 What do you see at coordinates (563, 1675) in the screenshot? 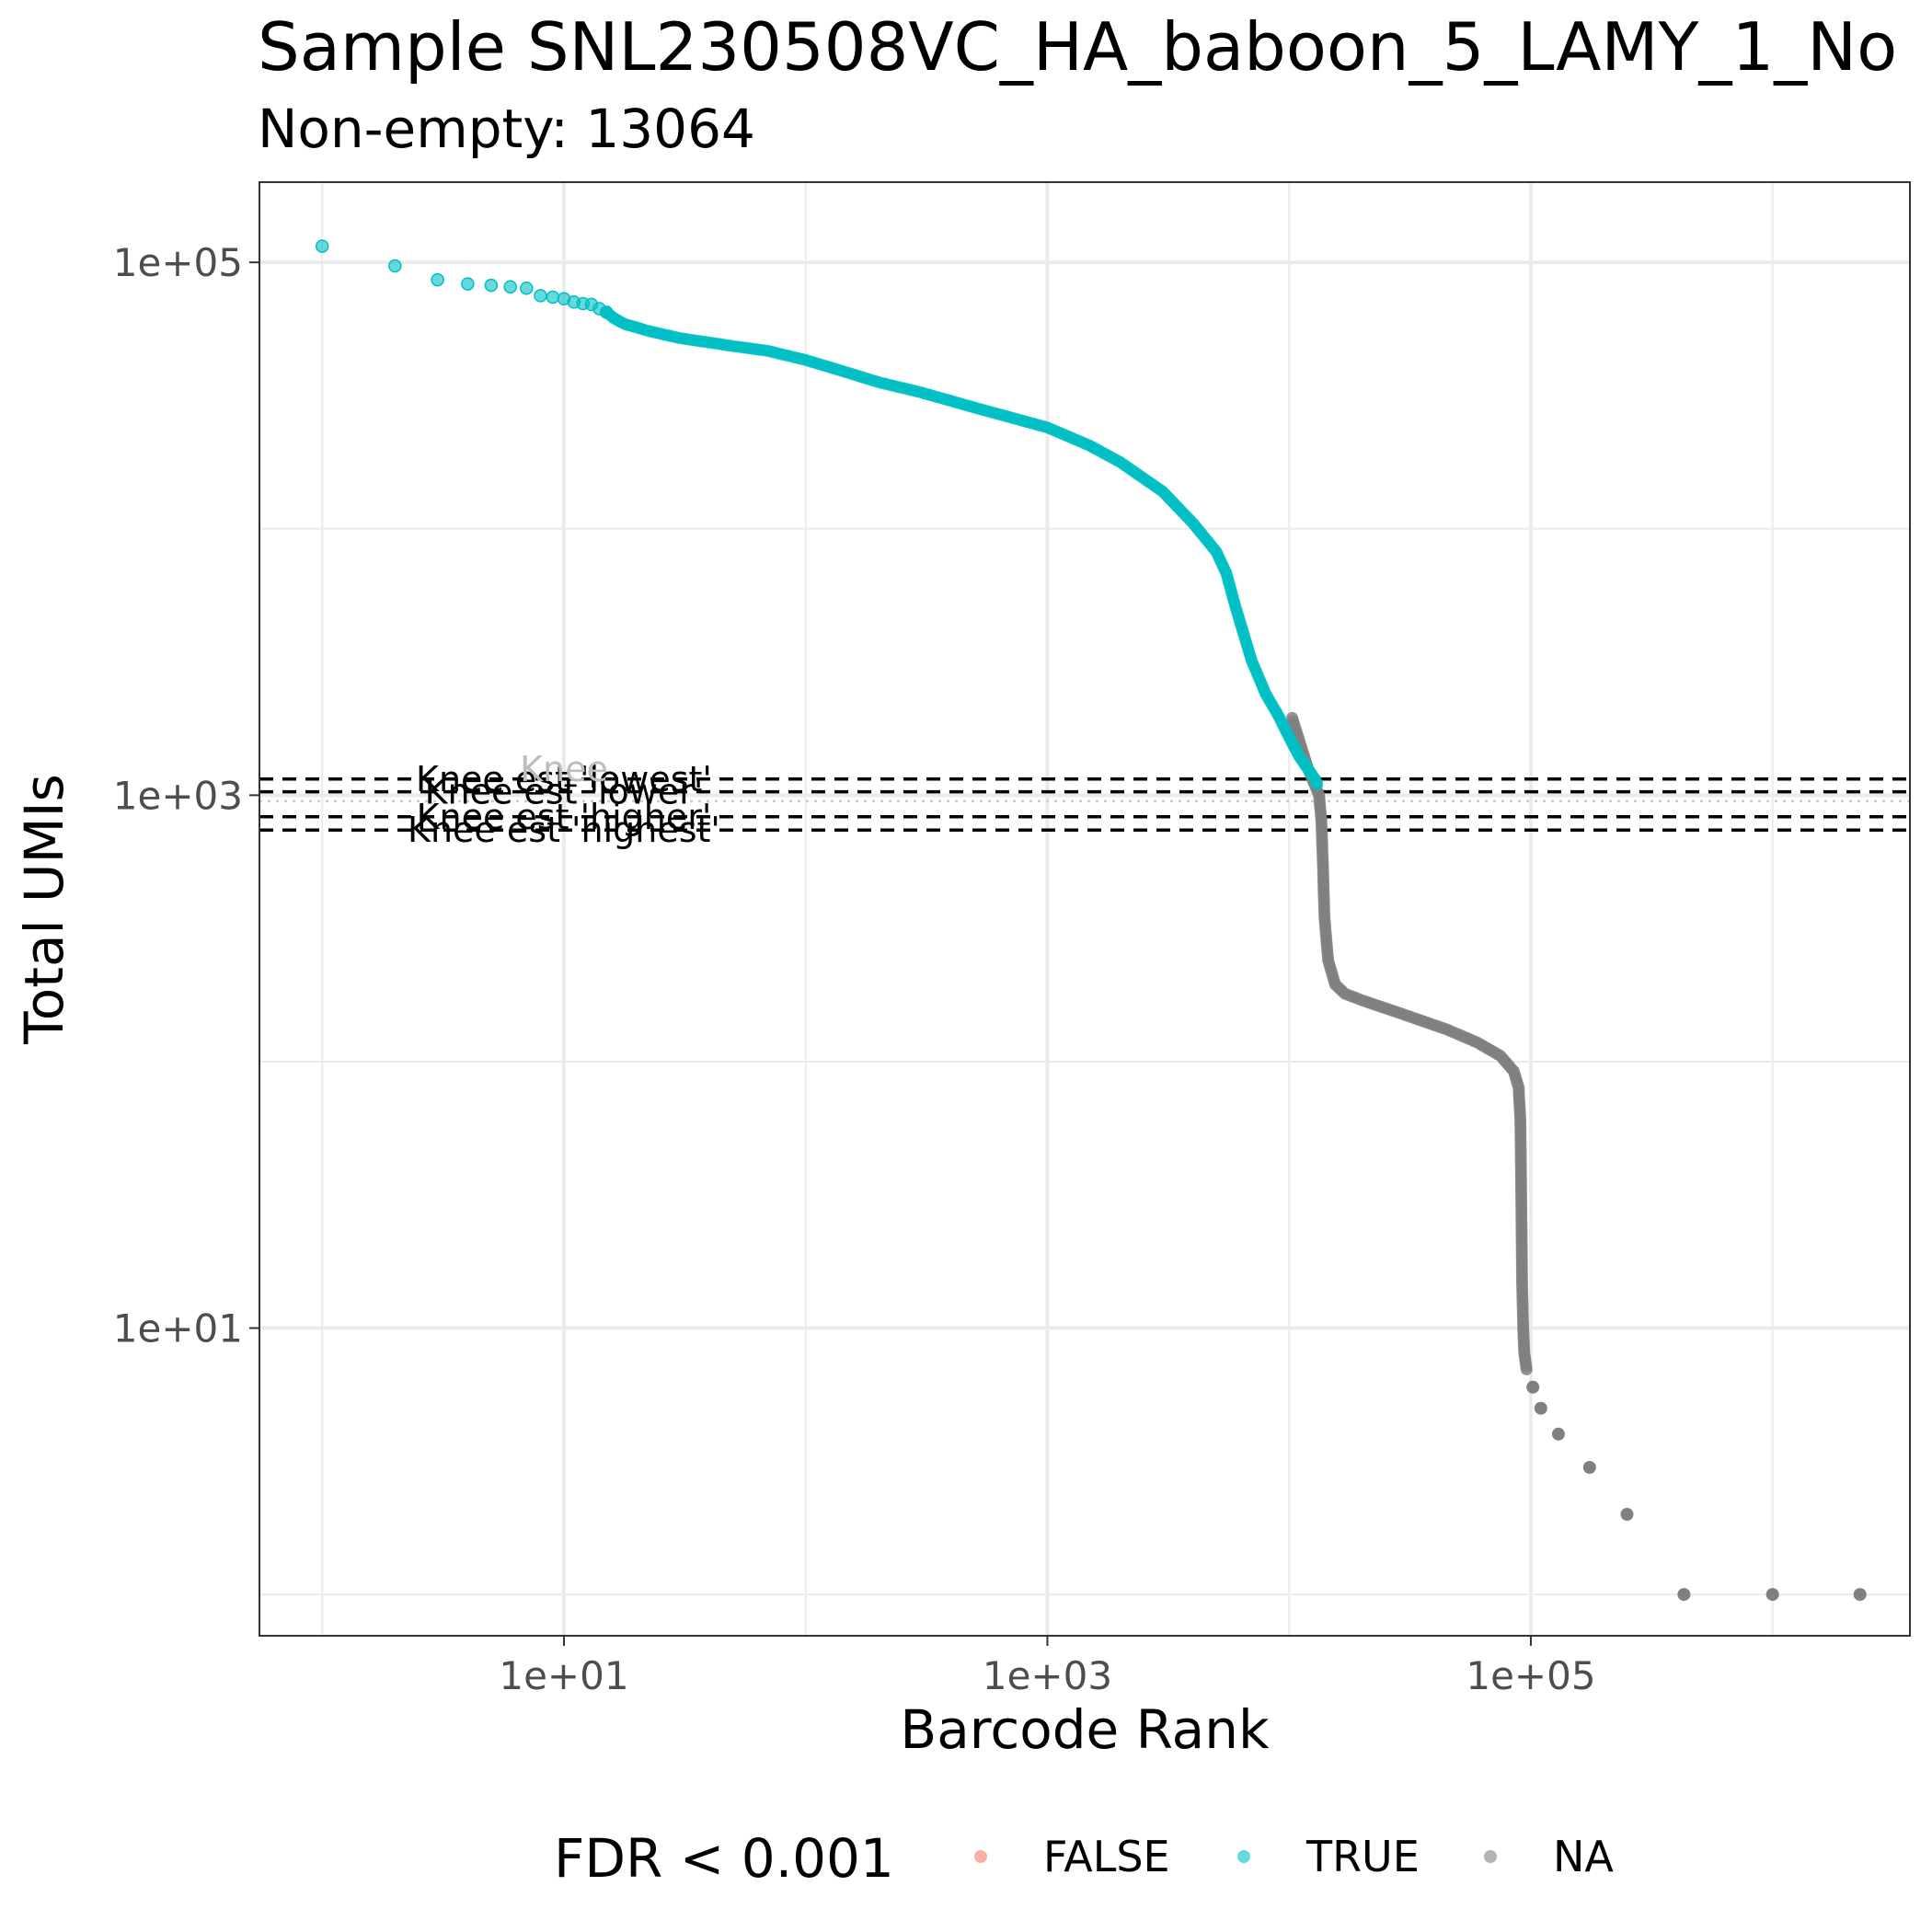
I see `x-tick-label: 1e+01` at bounding box center [563, 1675].